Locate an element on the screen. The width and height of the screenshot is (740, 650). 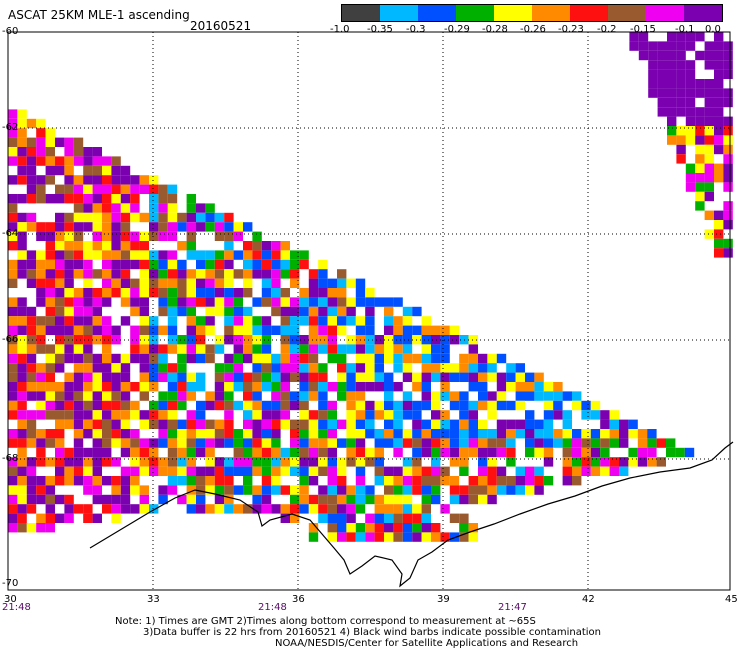
lat-label: -62 is located at coordinates (10, 127).